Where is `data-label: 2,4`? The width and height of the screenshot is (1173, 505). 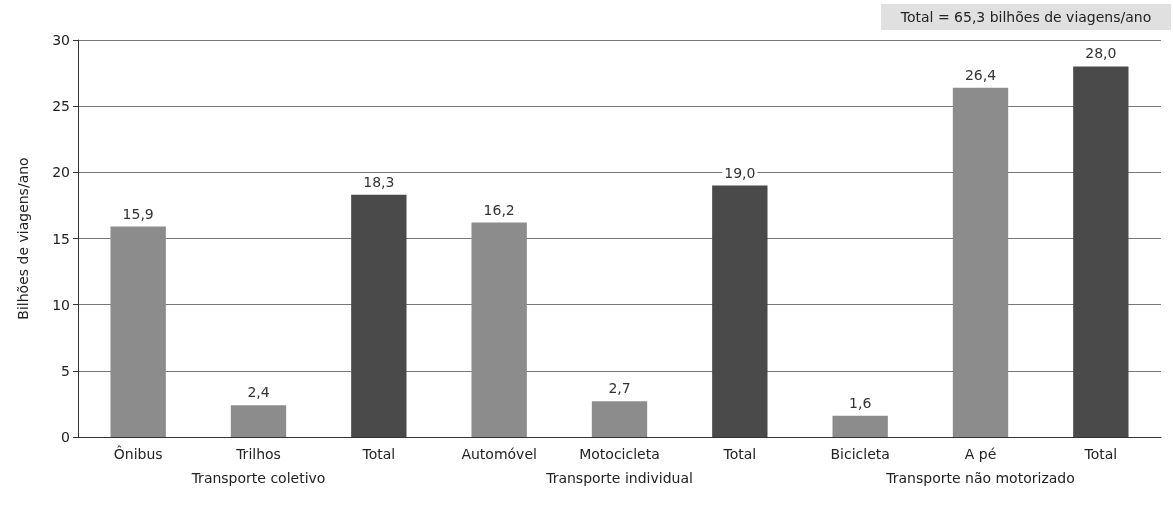
data-label: 2,4 is located at coordinates (258, 392).